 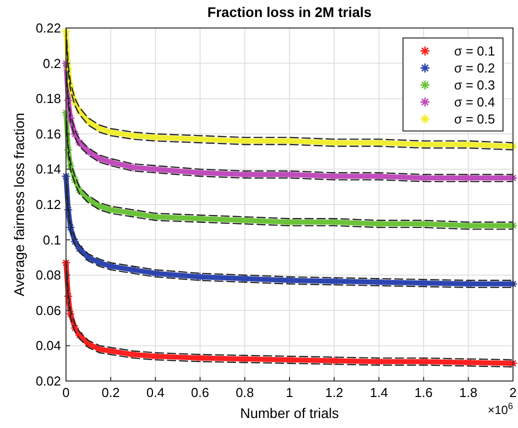 I want to click on x-tick-label: 0.2, so click(x=111, y=392).